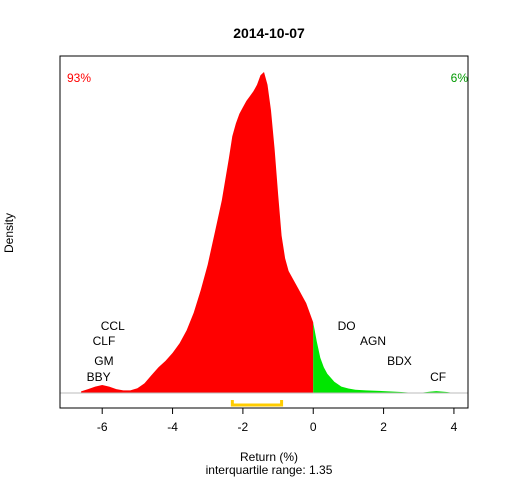 Image resolution: width=512 pixels, height=480 pixels. I want to click on stock-label: CF, so click(438, 377).